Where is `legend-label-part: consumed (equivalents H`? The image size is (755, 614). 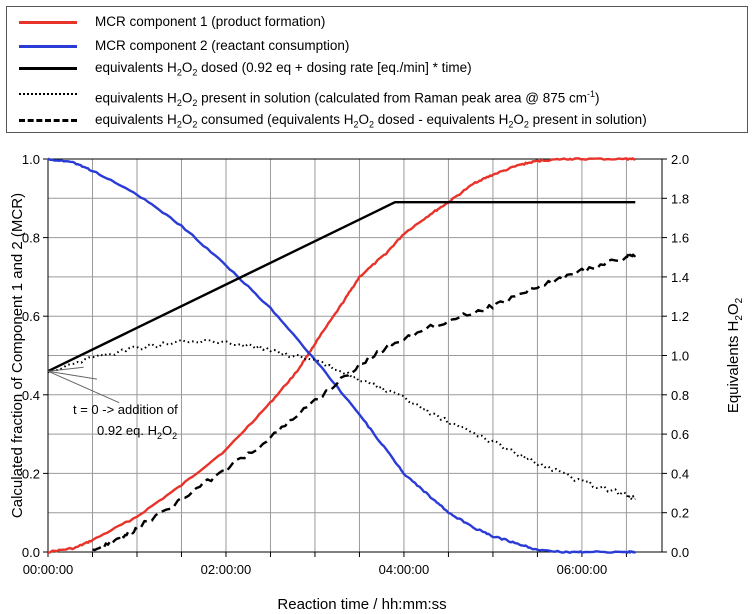 legend-label-part: consumed (equivalents H is located at coordinates (275, 119).